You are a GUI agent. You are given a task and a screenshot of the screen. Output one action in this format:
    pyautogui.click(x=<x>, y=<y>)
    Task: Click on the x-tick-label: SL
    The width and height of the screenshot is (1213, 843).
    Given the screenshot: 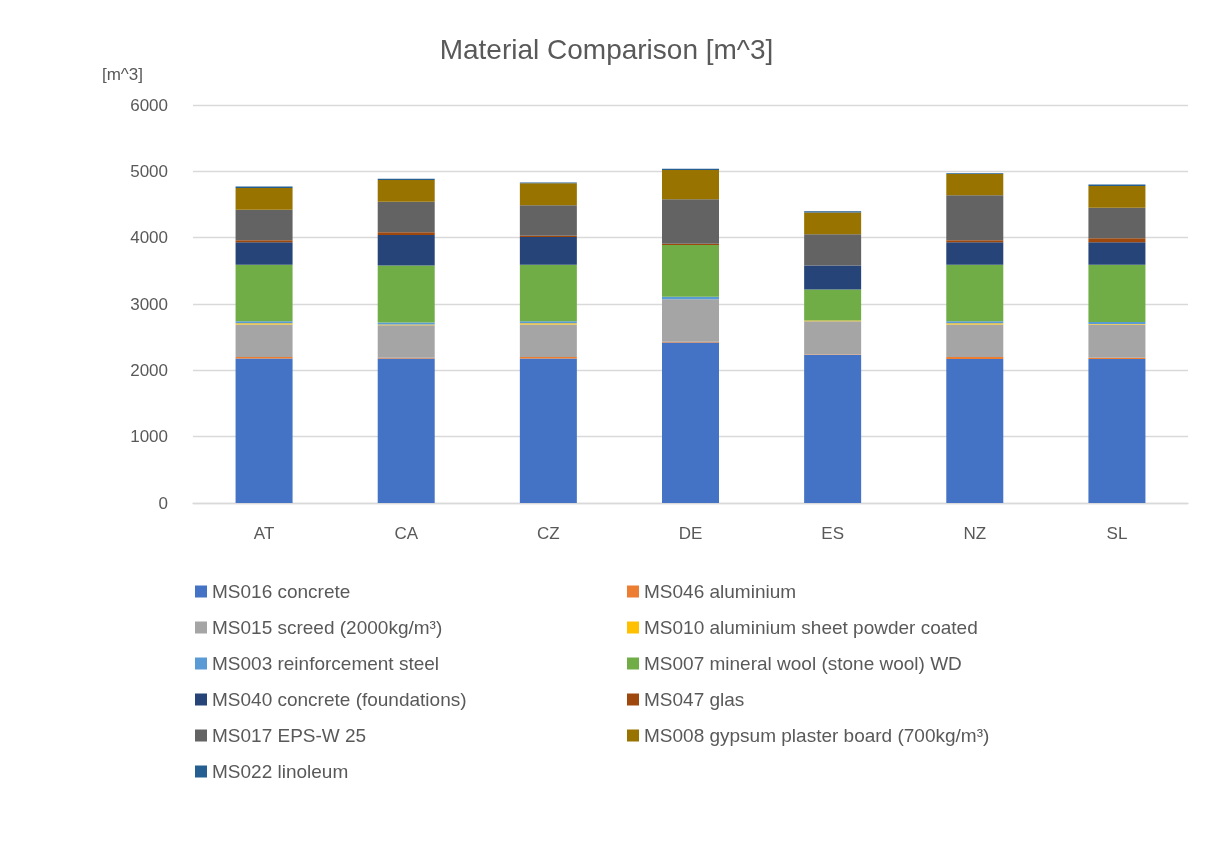 What is the action you would take?
    pyautogui.click(x=1117, y=533)
    